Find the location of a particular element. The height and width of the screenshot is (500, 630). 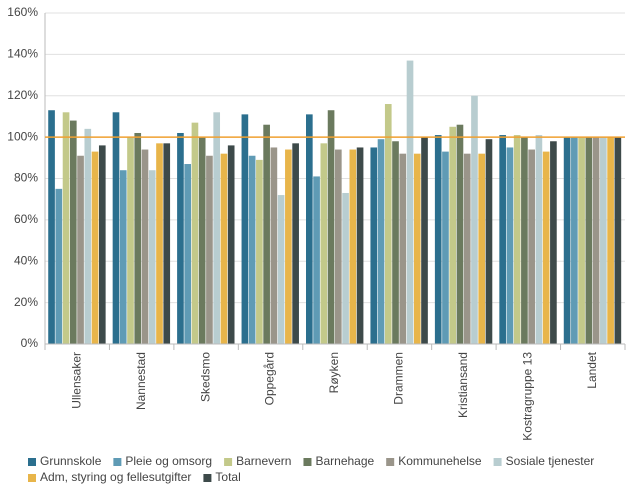

y-tick-label: 80% is located at coordinates (26, 178).